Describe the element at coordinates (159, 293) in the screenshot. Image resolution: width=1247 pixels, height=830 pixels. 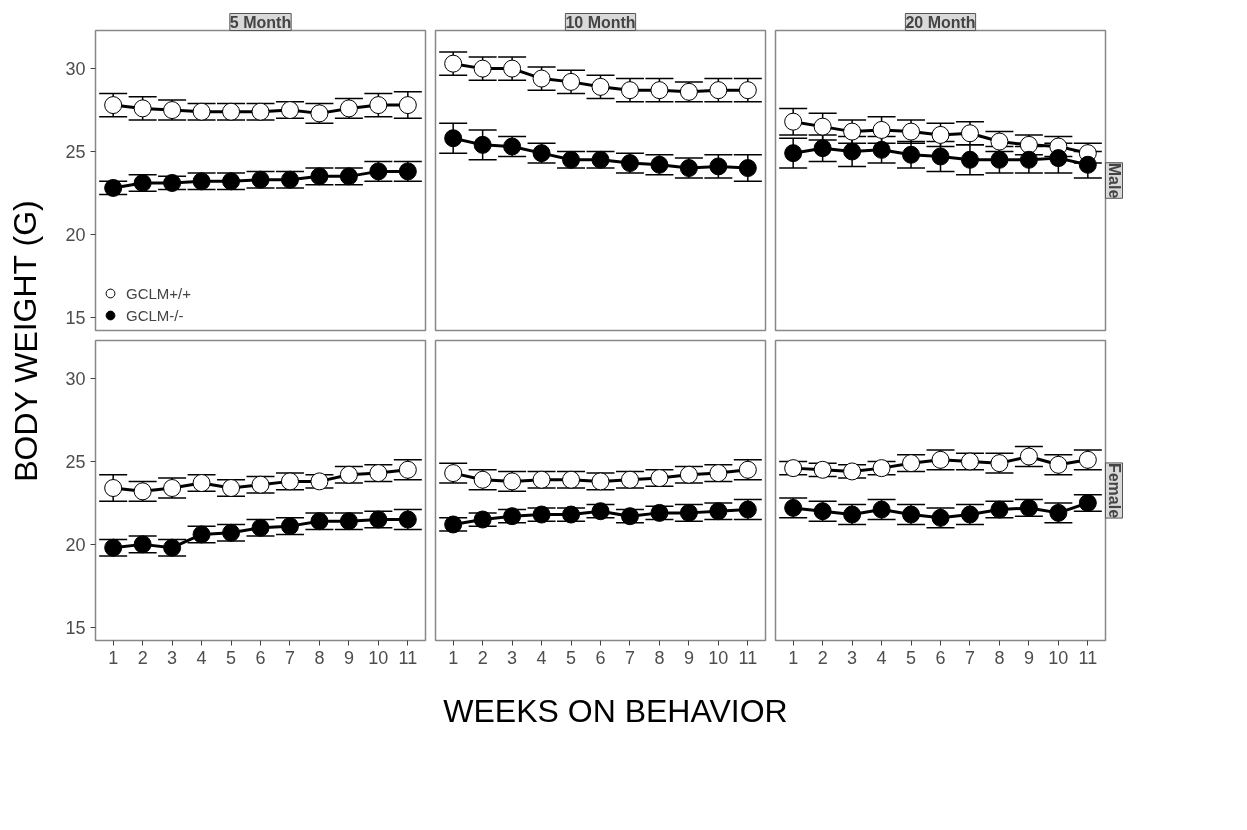
I see `legend-label: GCLM+/+` at that location.